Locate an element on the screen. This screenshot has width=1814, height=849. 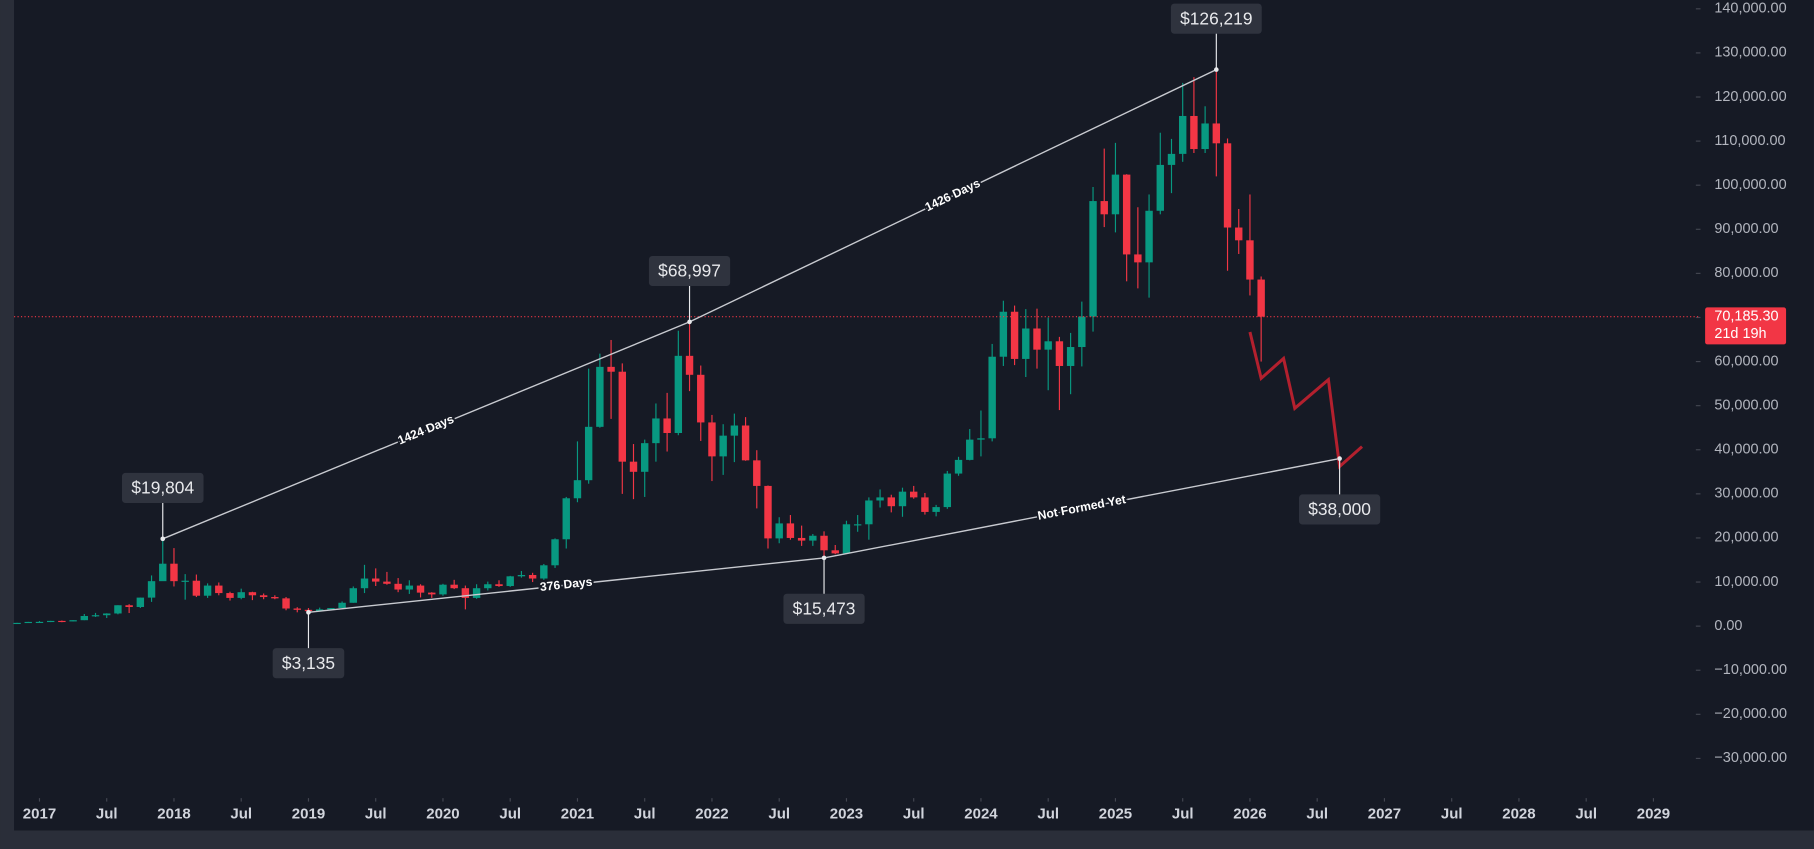
last-price-box is located at coordinates (1746, 326).